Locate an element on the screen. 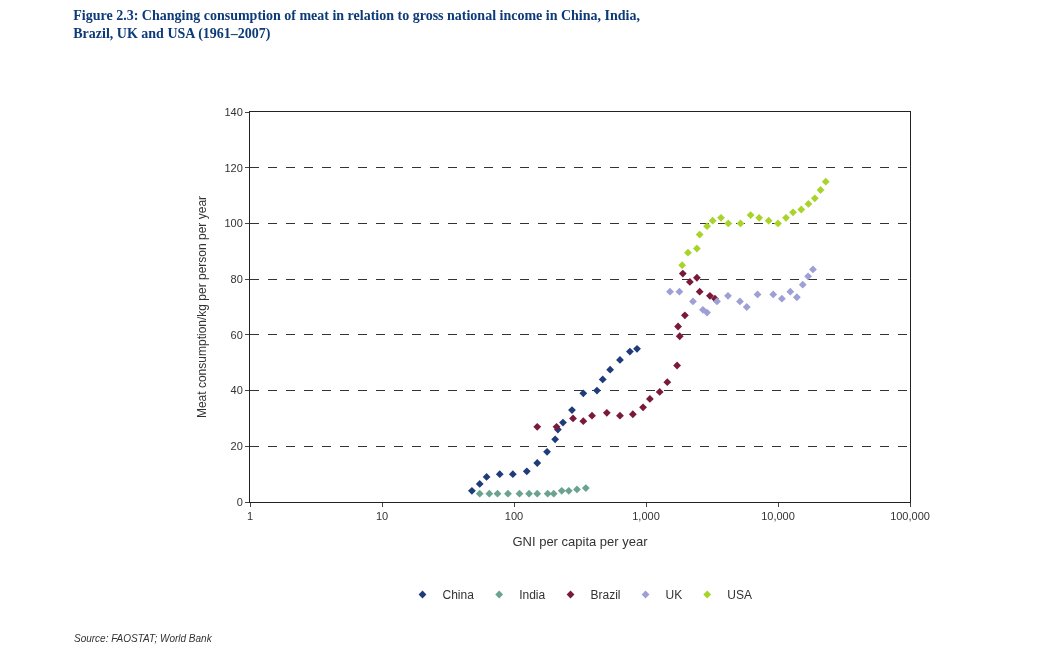 This screenshot has width=1047, height=672. legend-label: USA is located at coordinates (739, 595).